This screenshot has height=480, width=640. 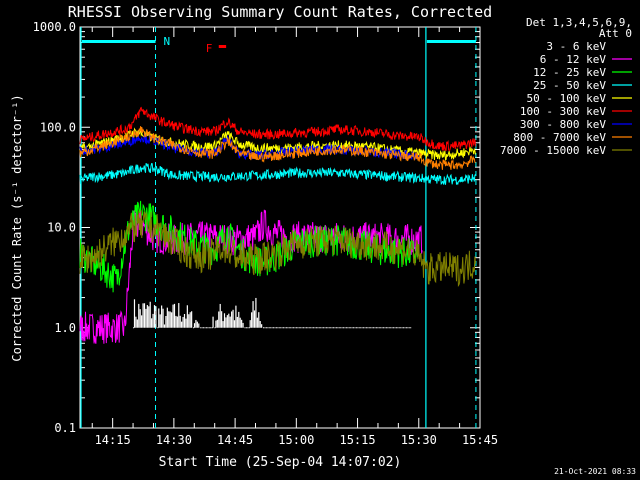 I want to click on y-tick-label: 10.0, so click(x=61, y=228).